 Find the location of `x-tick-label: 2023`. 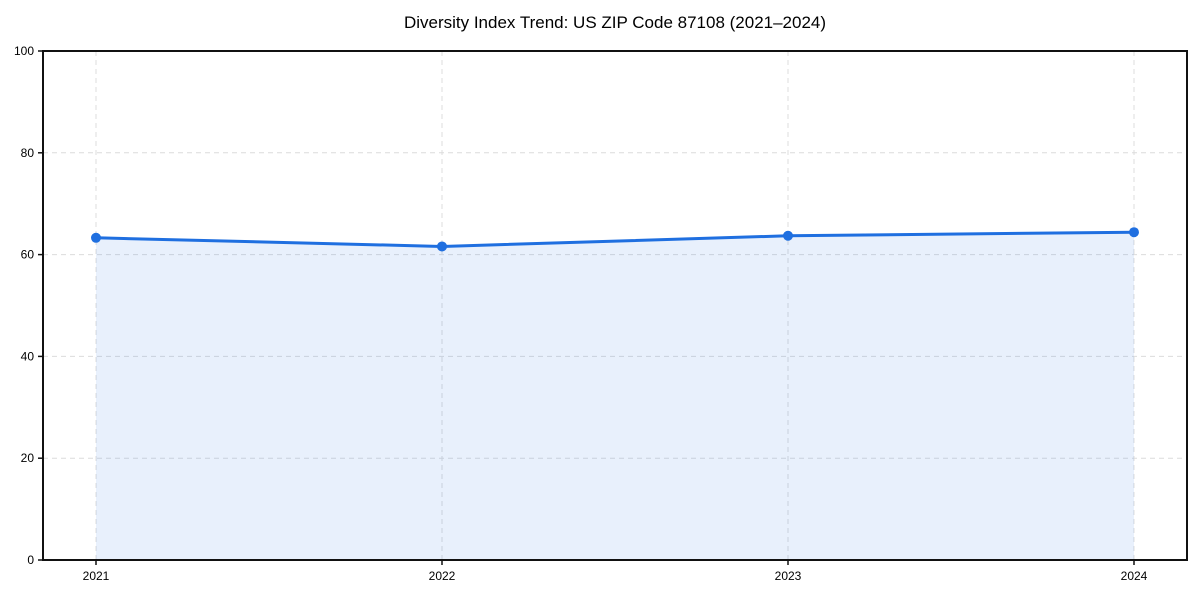

x-tick-label: 2023 is located at coordinates (788, 576).